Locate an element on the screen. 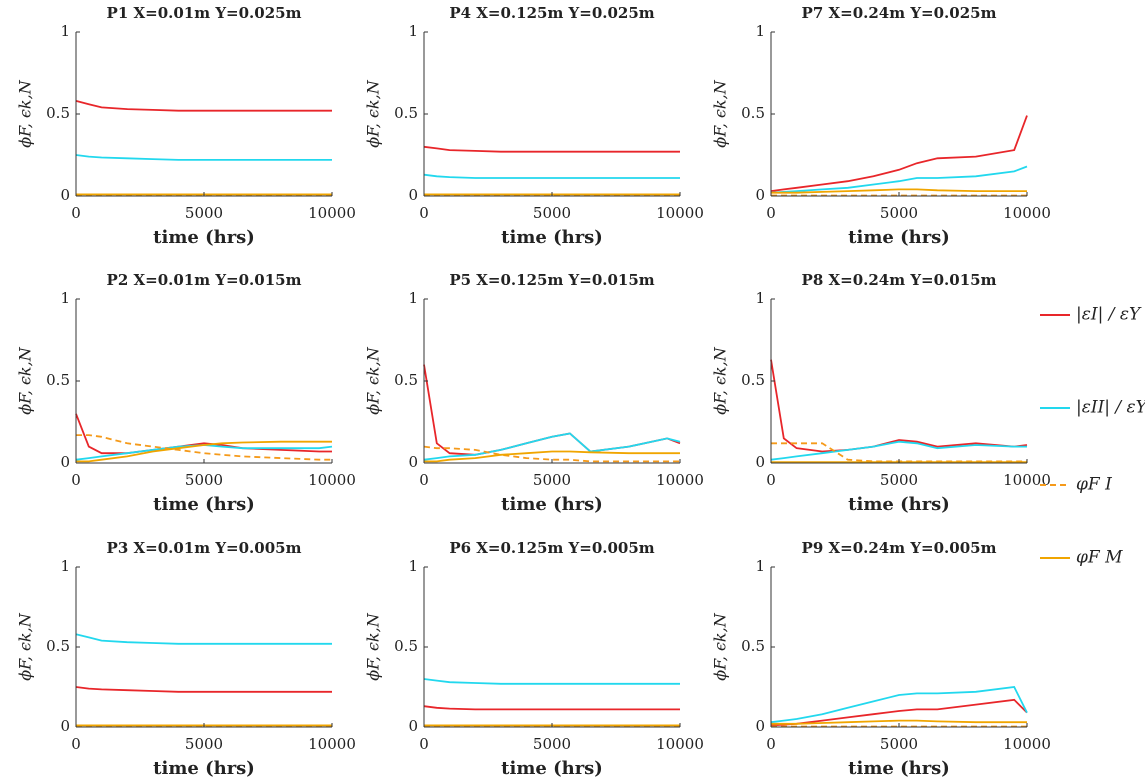 The image size is (1145, 783). chart-title: P1 X=0.01m Y=0.025m is located at coordinates (204, 13).